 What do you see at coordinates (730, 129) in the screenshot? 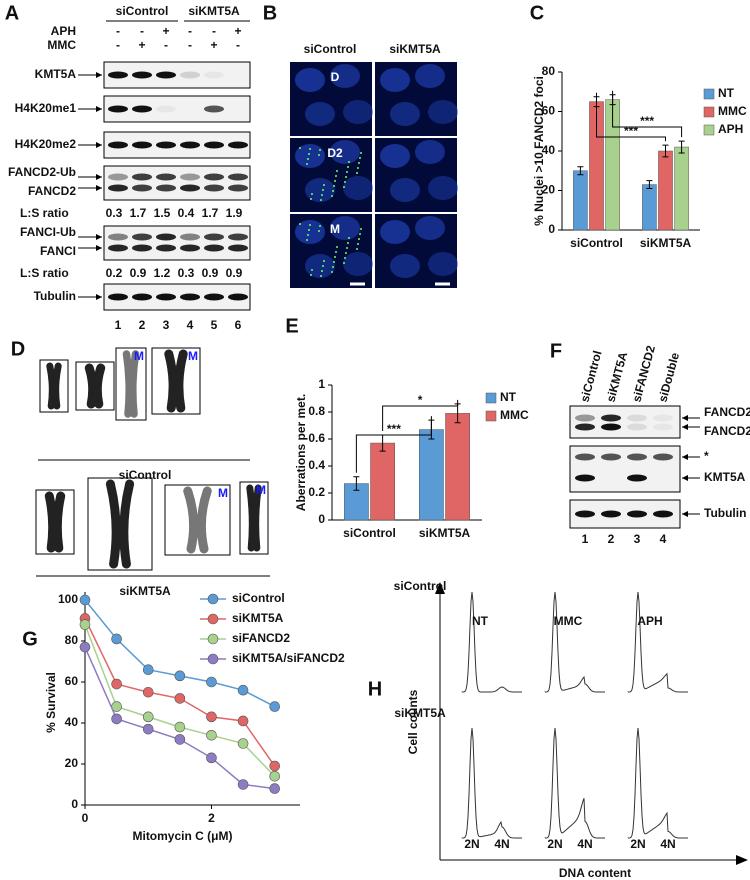
I see `legend-label: APH` at bounding box center [730, 129].